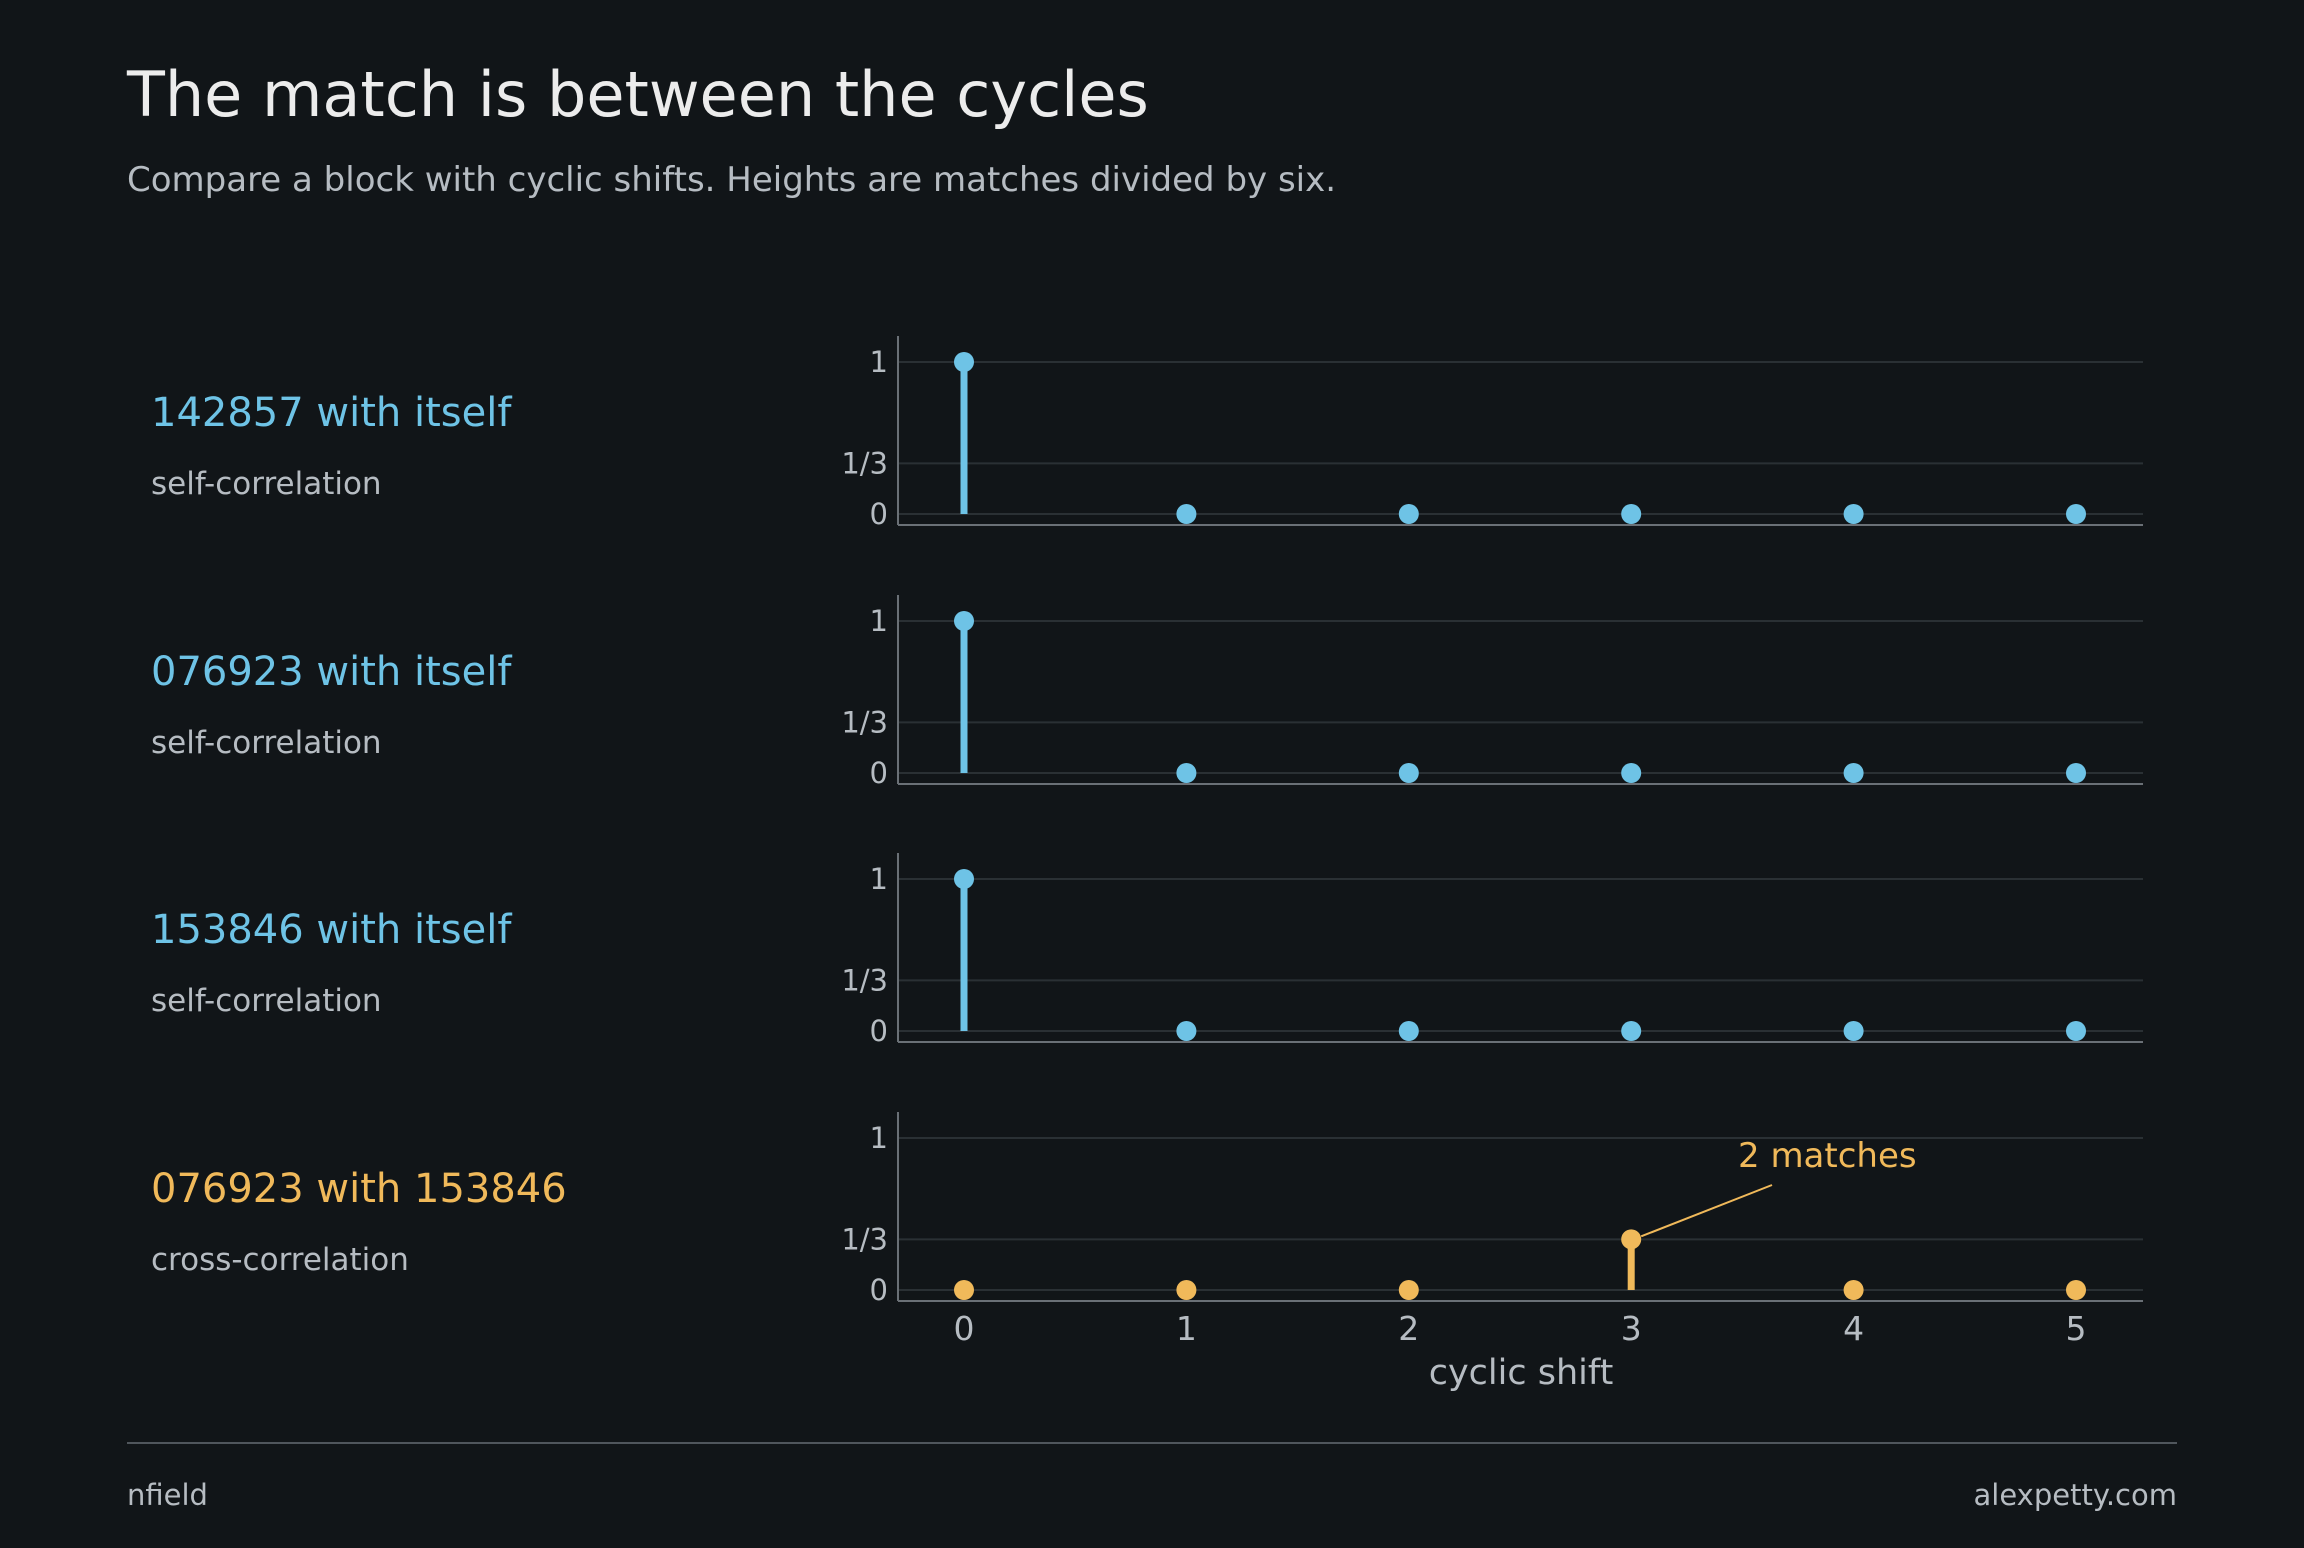  I want to click on panel-3-label: 153846 with itself, so click(331, 930).